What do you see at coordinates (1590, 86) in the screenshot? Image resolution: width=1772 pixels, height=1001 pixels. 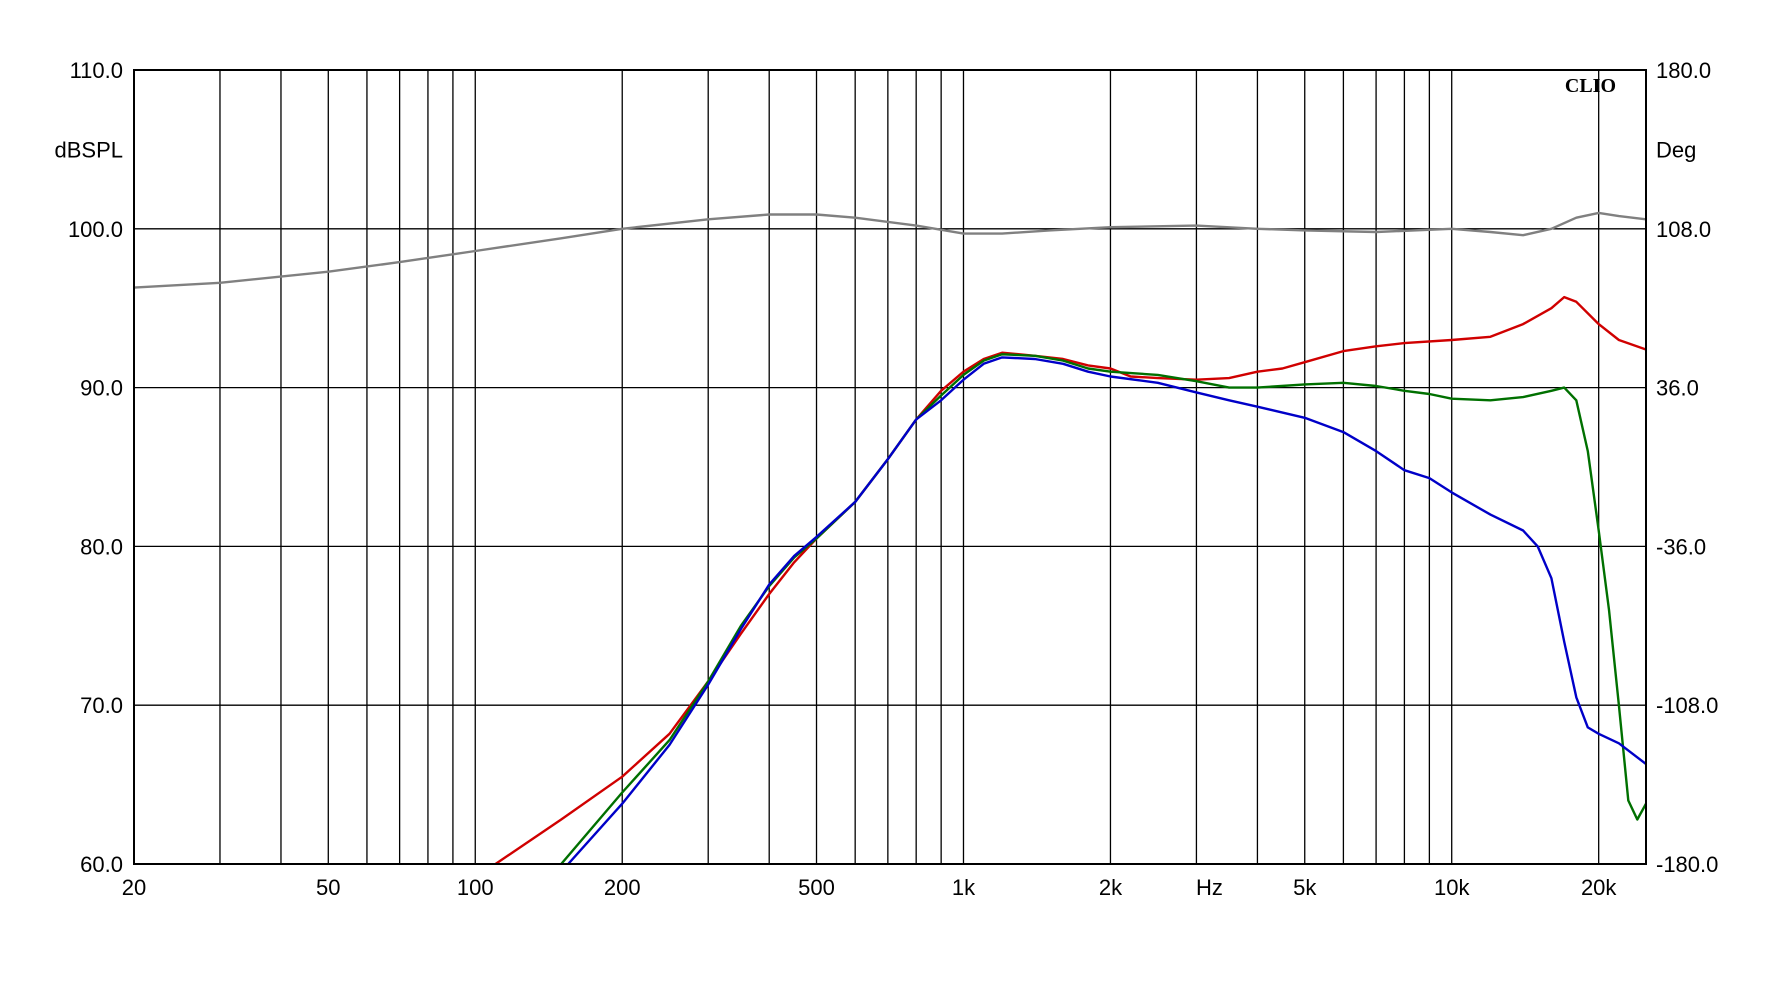 I see `clio-brand-label: CLIO` at bounding box center [1590, 86].